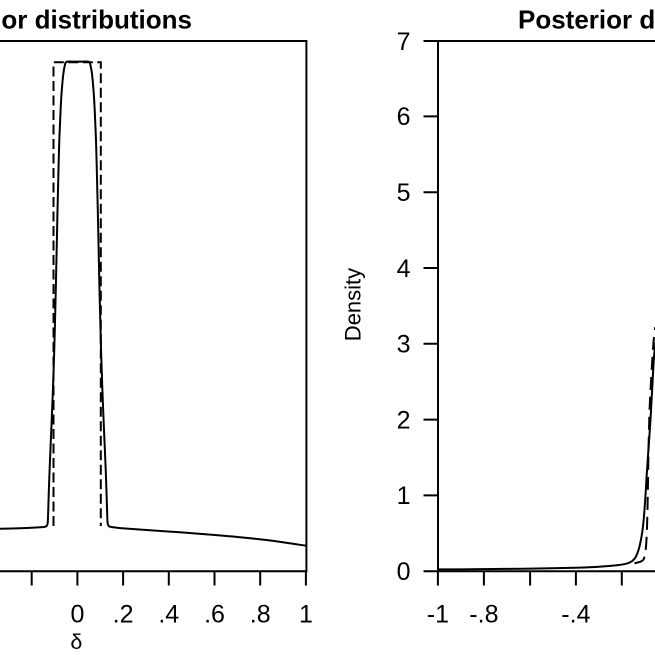 The height and width of the screenshot is (655, 655). I want to click on svg-text: Density, so click(353, 304).